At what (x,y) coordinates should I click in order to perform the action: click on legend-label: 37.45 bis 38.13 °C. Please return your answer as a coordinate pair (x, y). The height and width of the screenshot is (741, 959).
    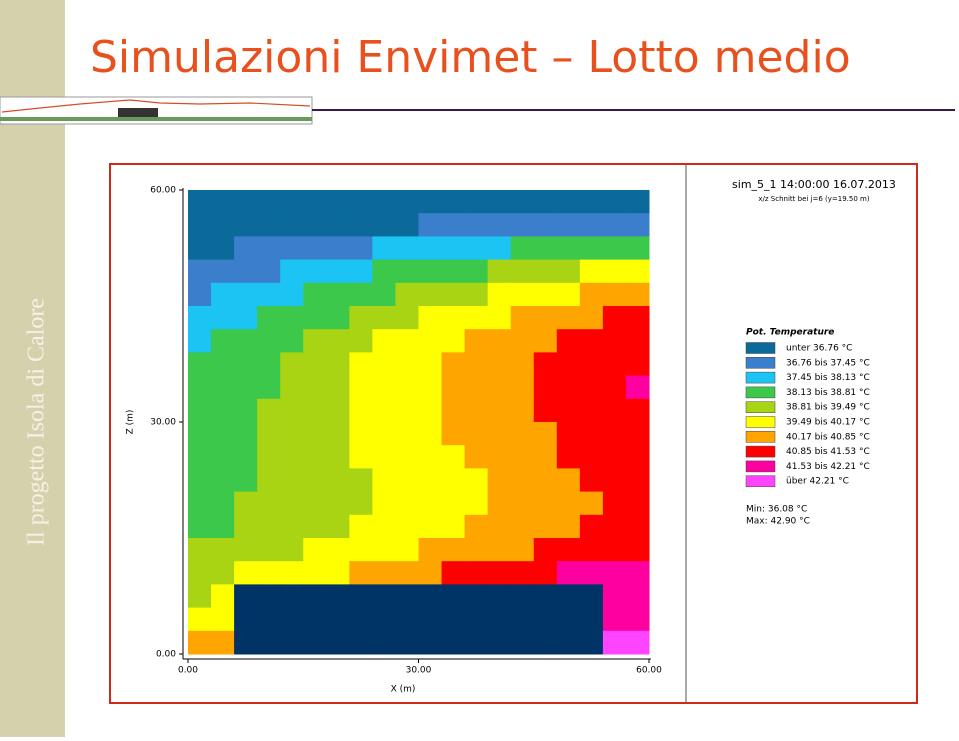
    Looking at the image, I should click on (828, 378).